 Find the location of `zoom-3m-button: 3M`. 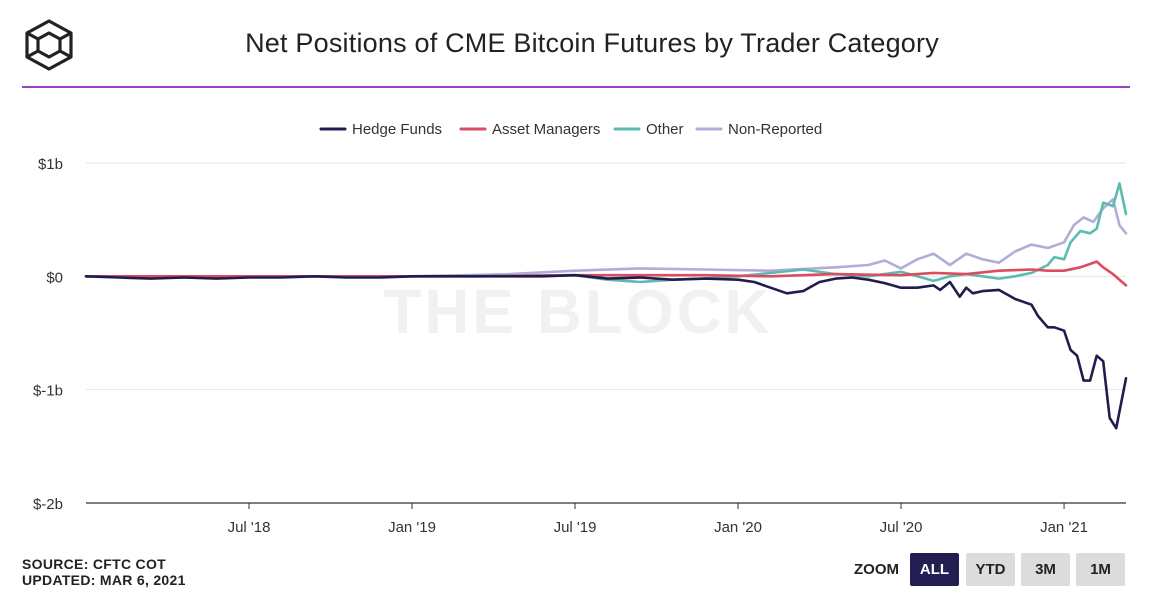

zoom-3m-button: 3M is located at coordinates (1045, 569).